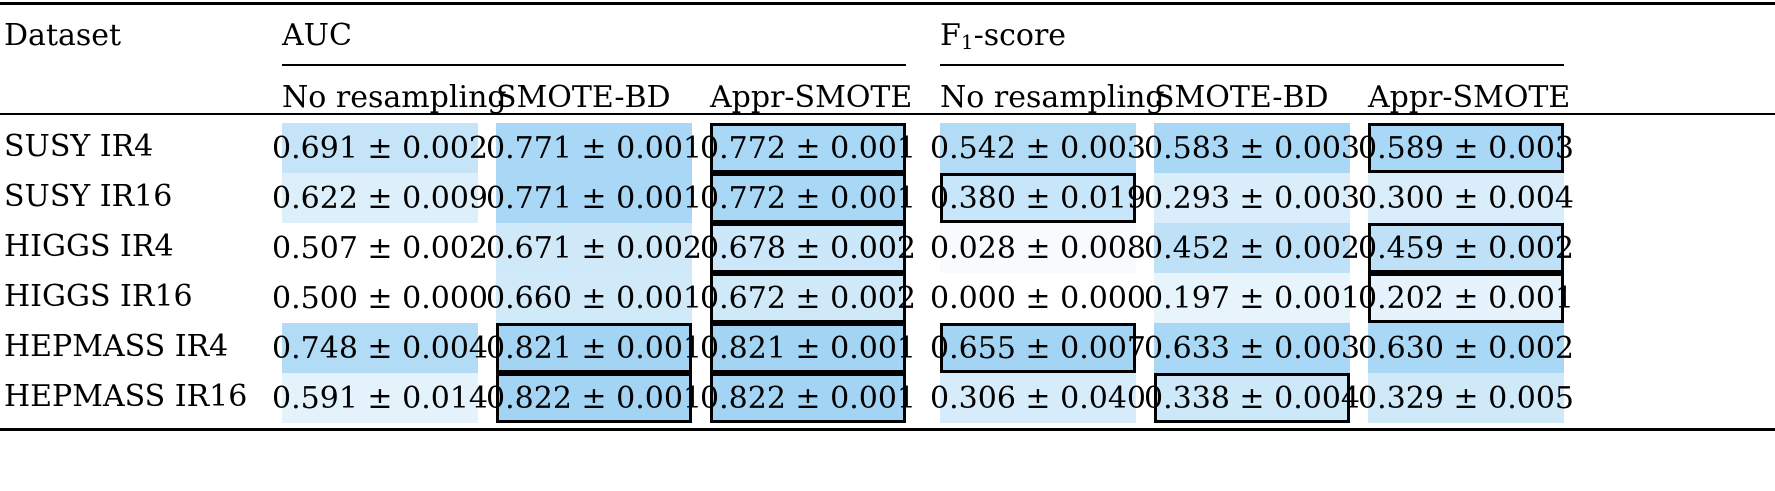 This screenshot has width=1775, height=491. What do you see at coordinates (594, 65) in the screenshot?
I see `auc-group-rule` at bounding box center [594, 65].